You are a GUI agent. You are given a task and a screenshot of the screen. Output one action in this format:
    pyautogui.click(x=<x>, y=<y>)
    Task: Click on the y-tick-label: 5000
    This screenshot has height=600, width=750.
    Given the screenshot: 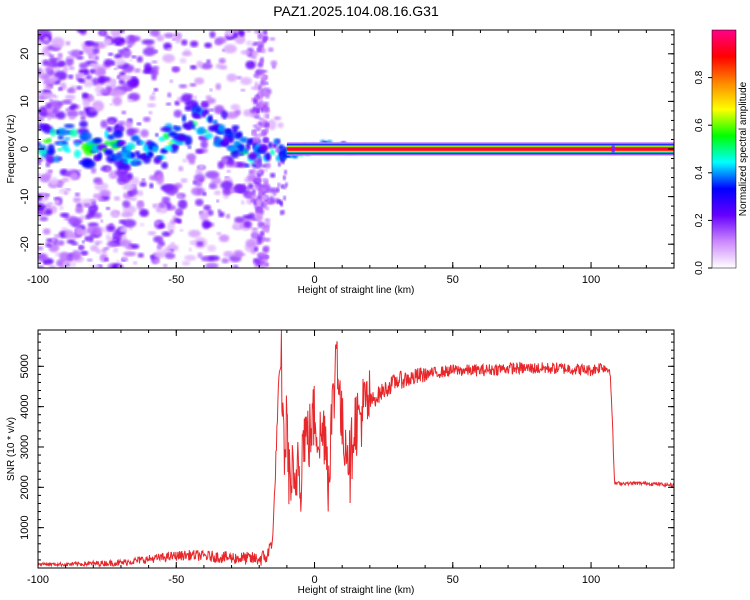 What is the action you would take?
    pyautogui.click(x=25, y=366)
    